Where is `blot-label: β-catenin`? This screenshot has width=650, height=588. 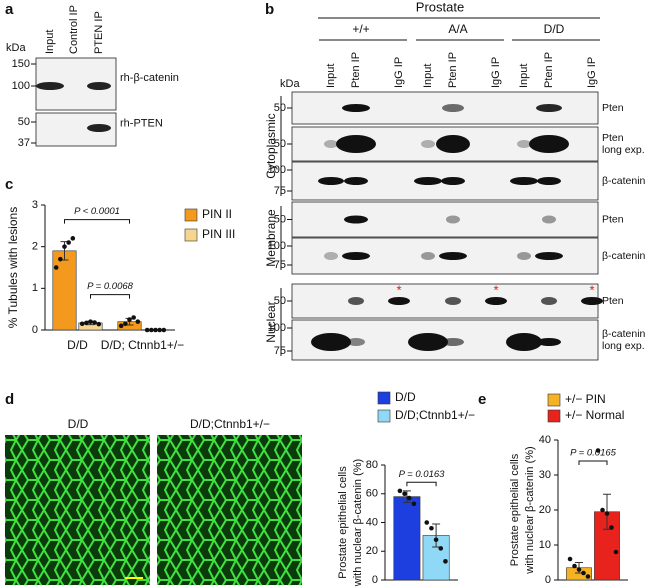
blot-label: β-catenin is located at coordinates (624, 256).